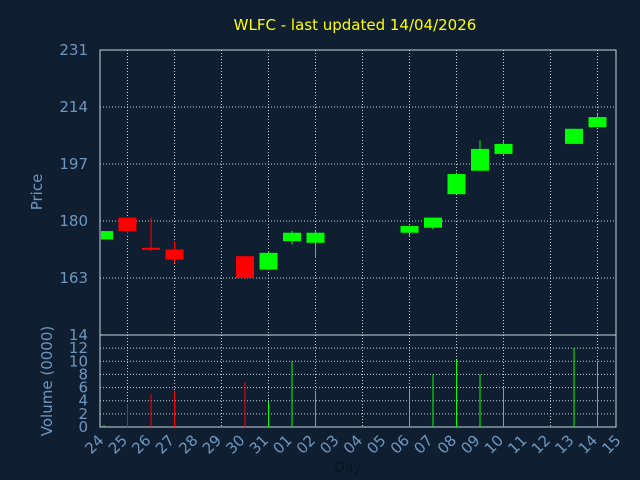 The height and width of the screenshot is (480, 640). Describe the element at coordinates (188, 444) in the screenshot. I see `x-tick-label: 28` at that location.